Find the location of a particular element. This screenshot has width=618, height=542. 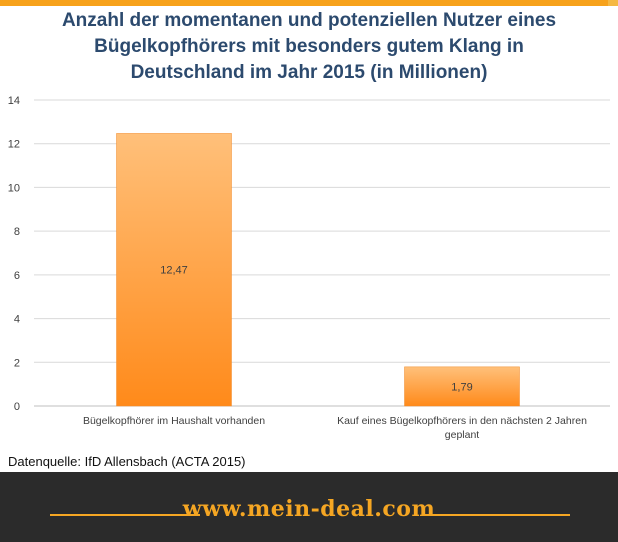

footer-rule-right is located at coordinates (497, 515).